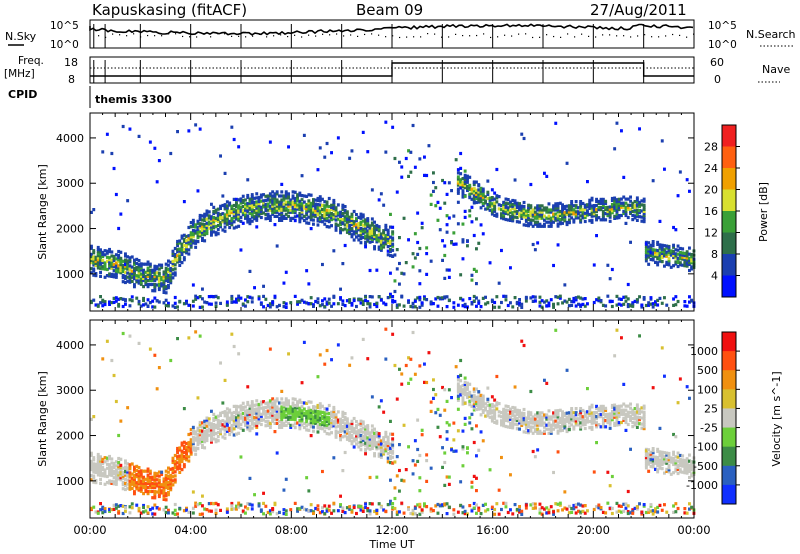  What do you see at coordinates (19, 74) in the screenshot?
I see `freq-unit: [MHz]` at bounding box center [19, 74].